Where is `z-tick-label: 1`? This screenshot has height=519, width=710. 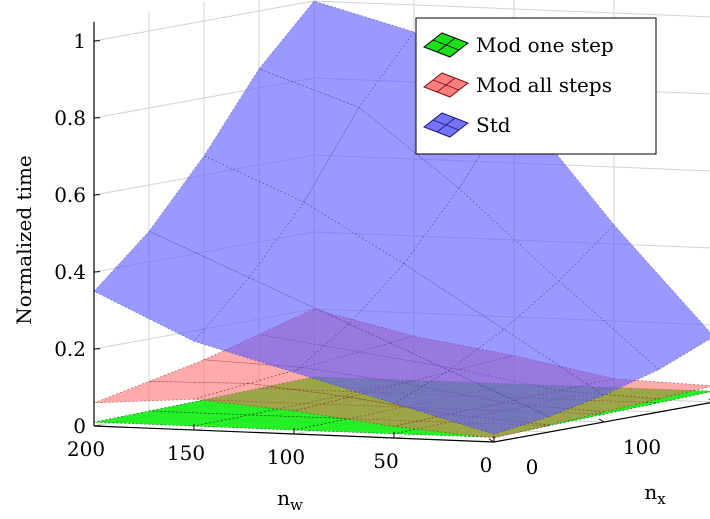 z-tick-label: 1 is located at coordinates (79, 41).